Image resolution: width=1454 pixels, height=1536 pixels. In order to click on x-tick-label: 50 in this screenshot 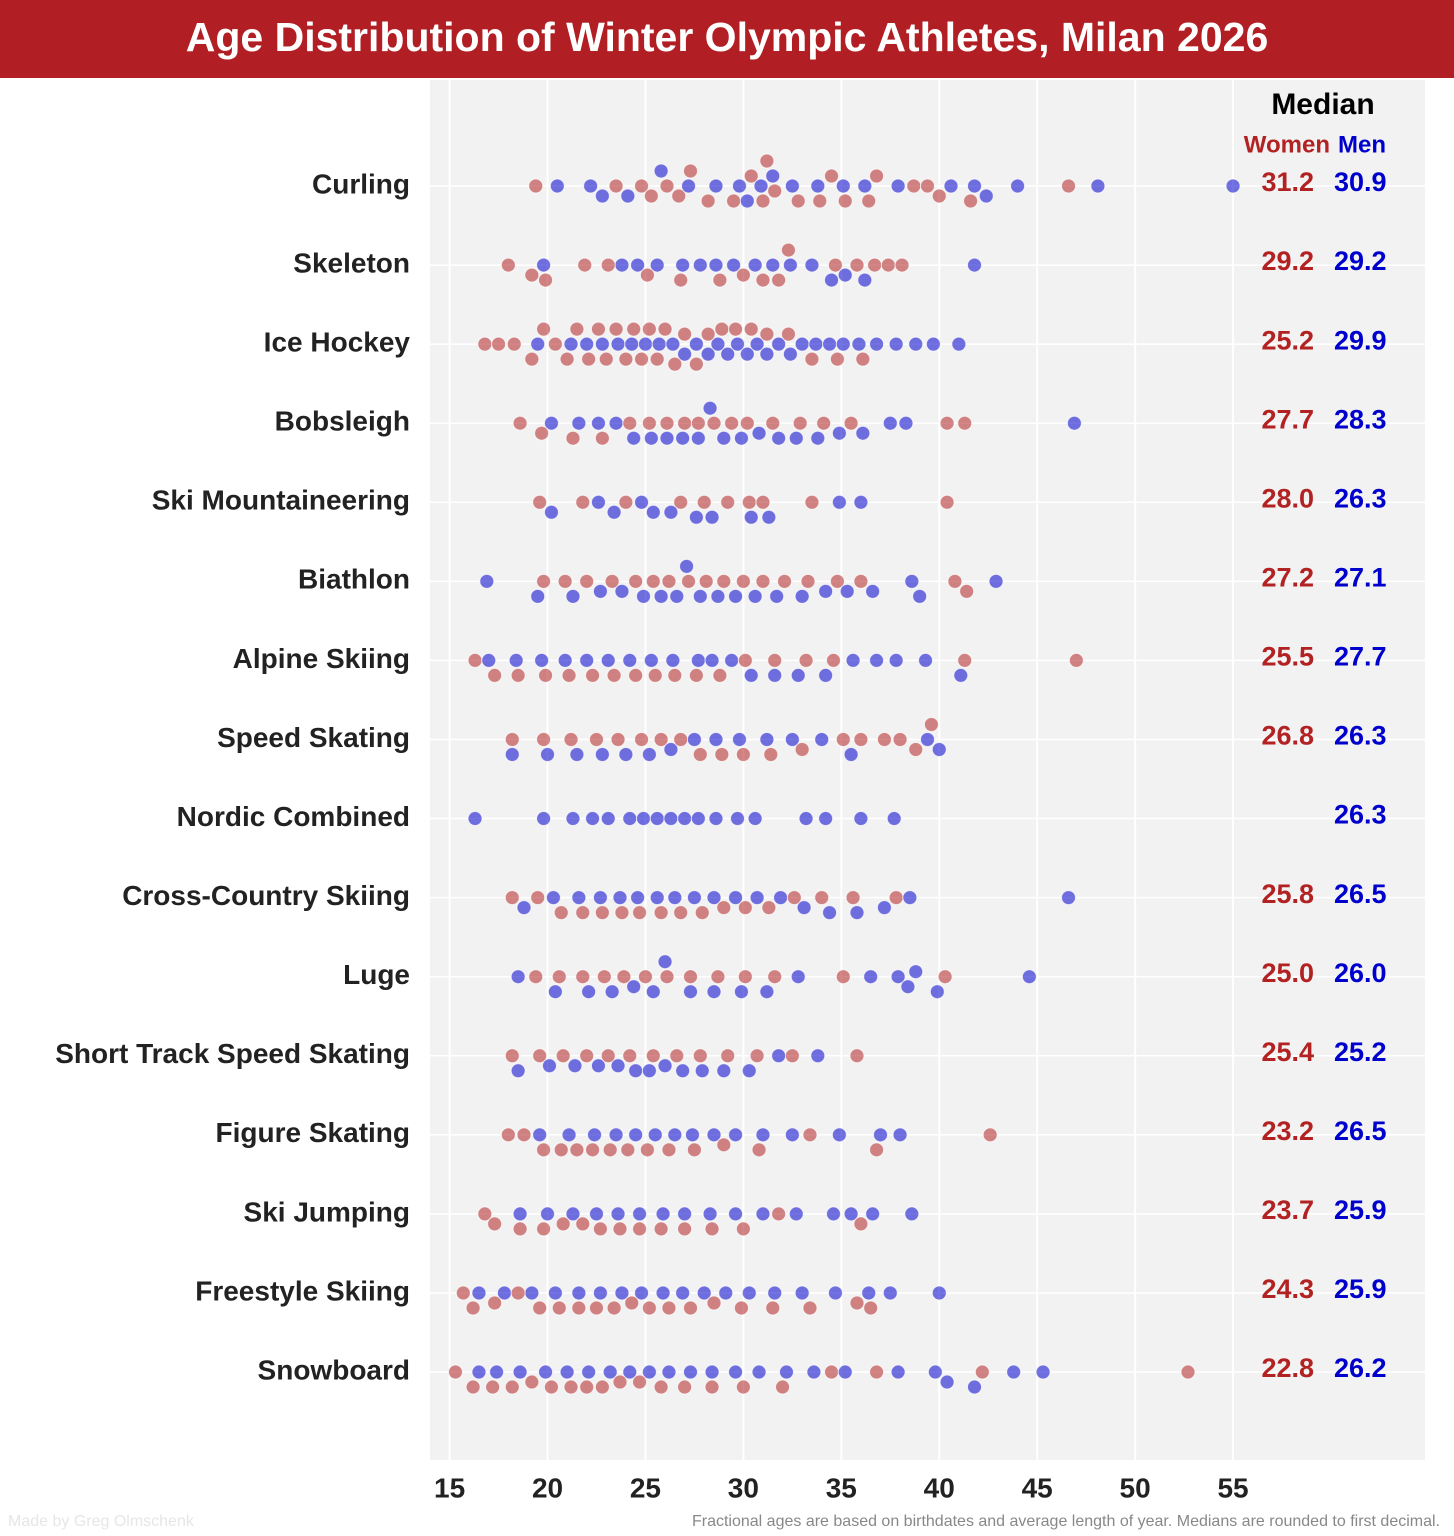, I will do `click(1135, 1487)`.